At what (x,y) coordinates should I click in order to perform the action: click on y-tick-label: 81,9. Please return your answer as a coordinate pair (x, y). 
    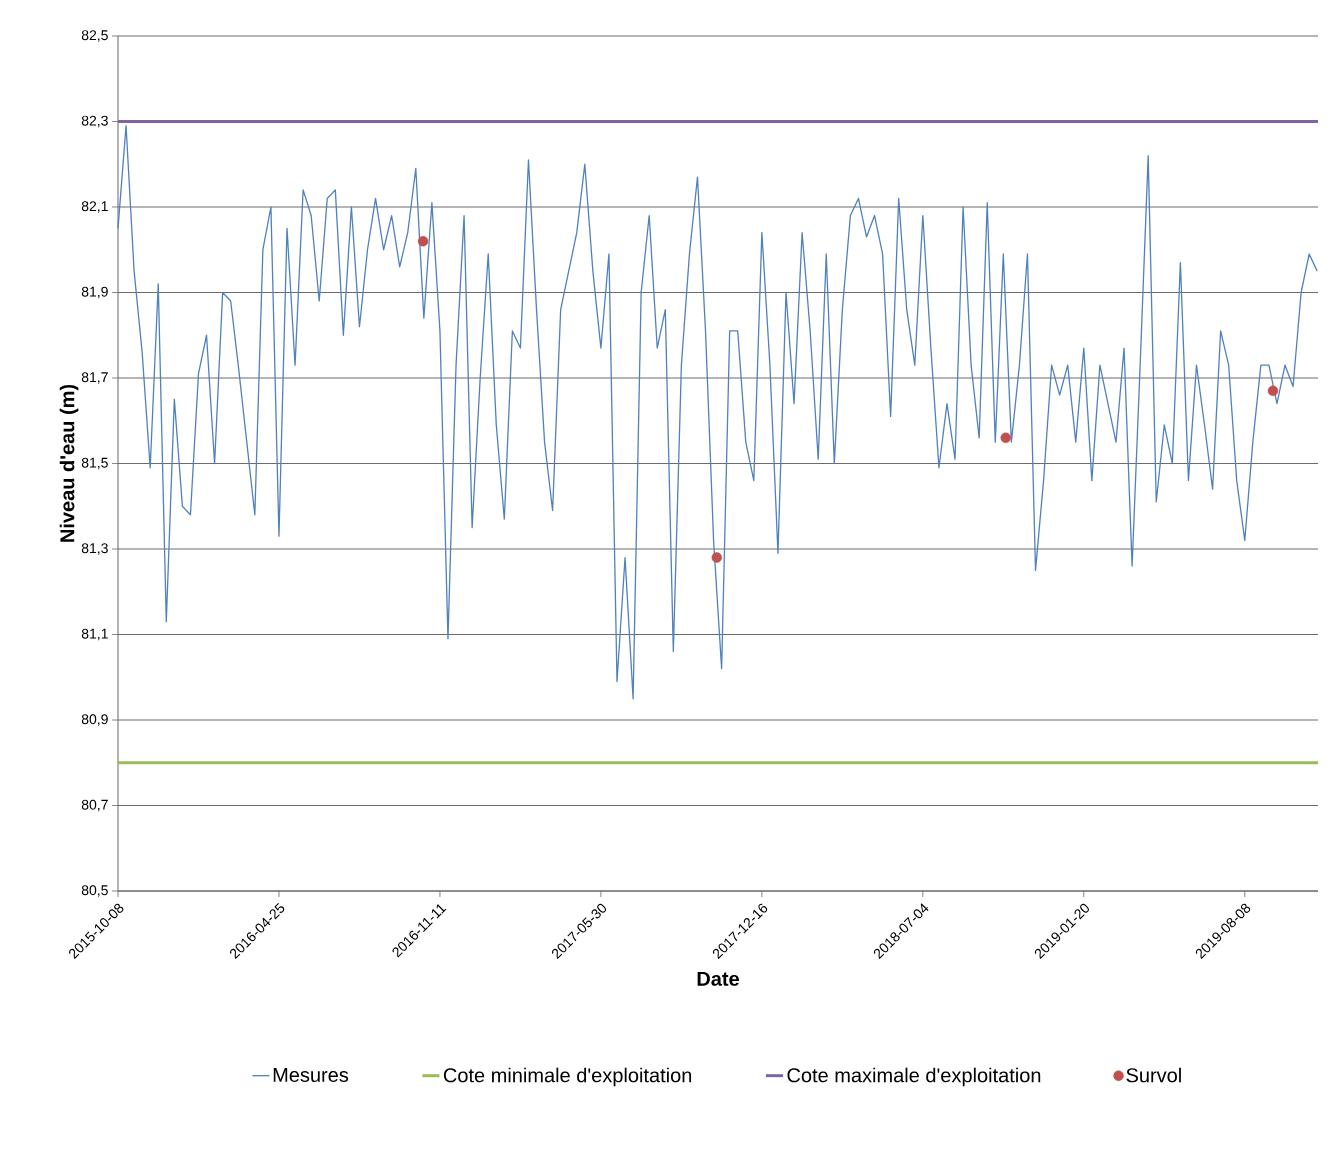
    Looking at the image, I should click on (94, 292).